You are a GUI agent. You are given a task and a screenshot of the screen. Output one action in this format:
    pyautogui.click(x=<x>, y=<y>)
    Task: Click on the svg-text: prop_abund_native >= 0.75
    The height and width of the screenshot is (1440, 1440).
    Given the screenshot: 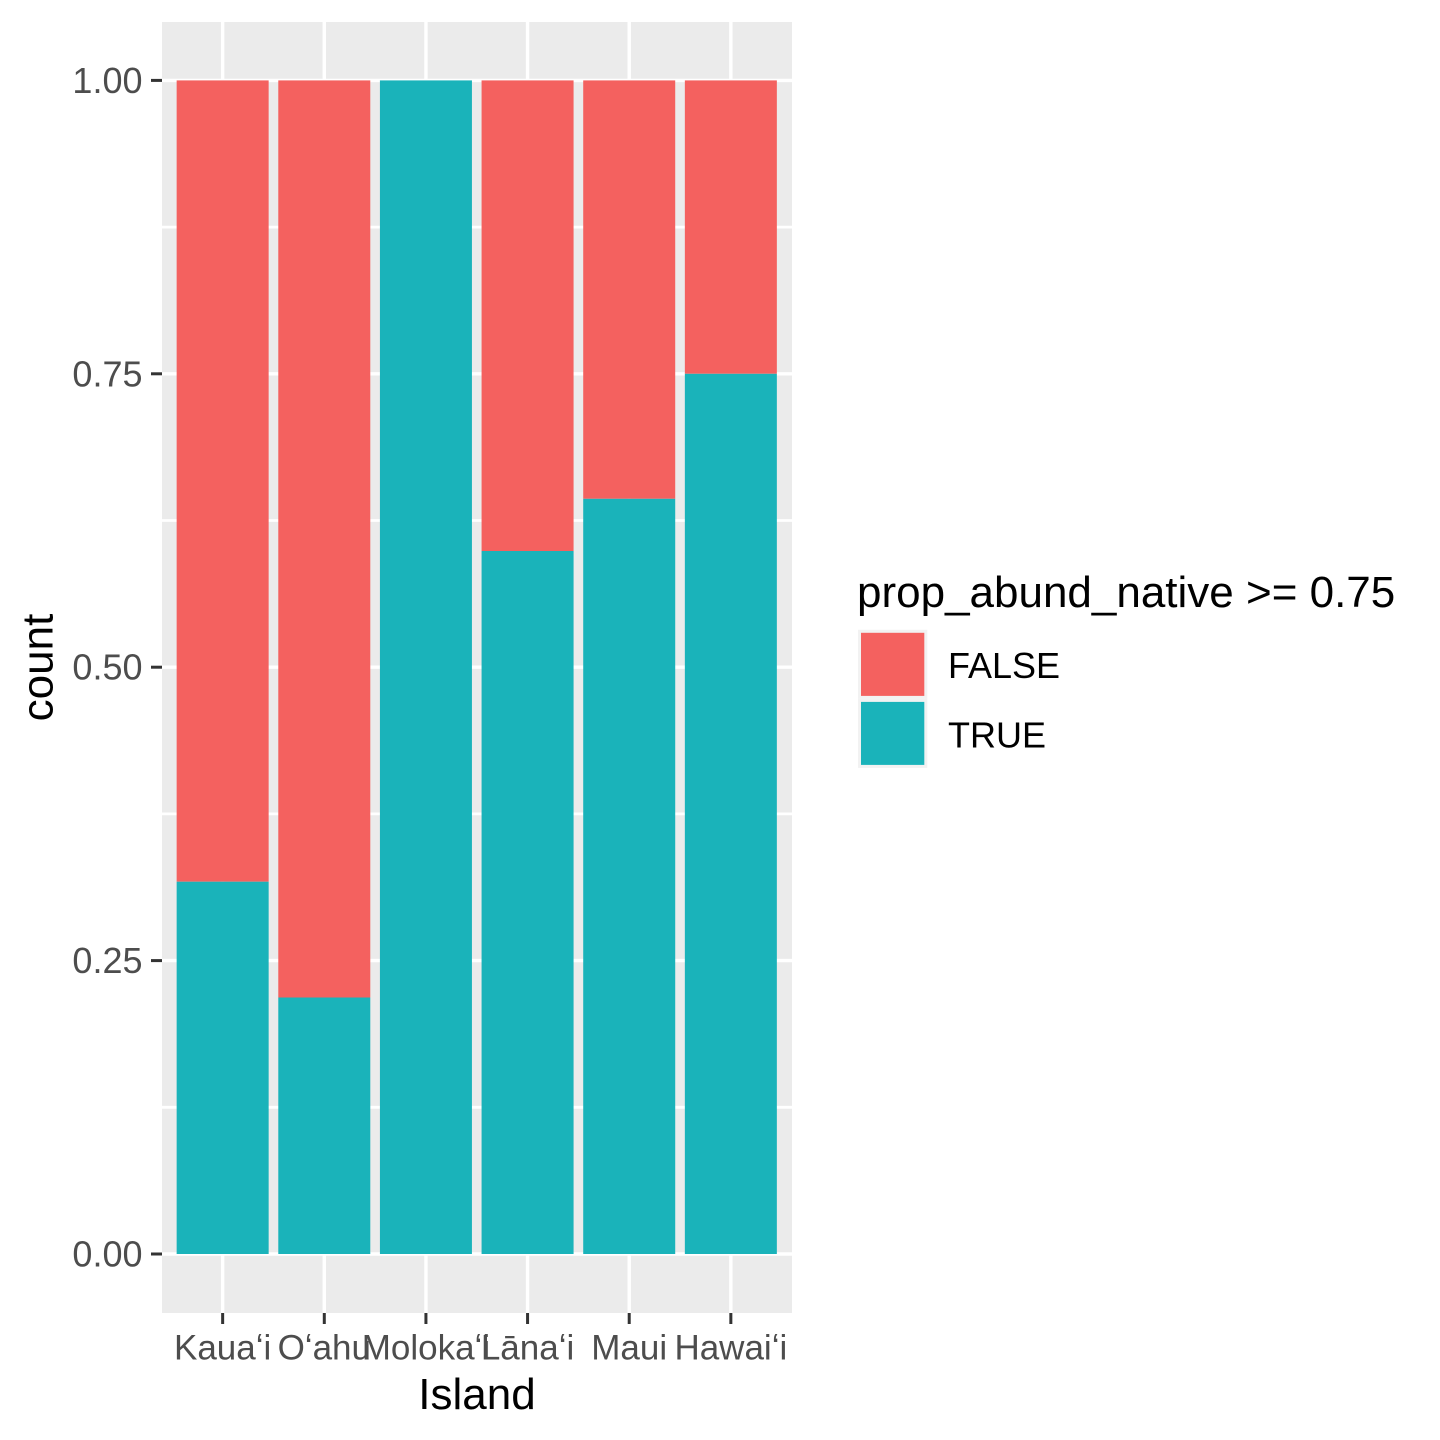 What is the action you would take?
    pyautogui.click(x=1126, y=592)
    